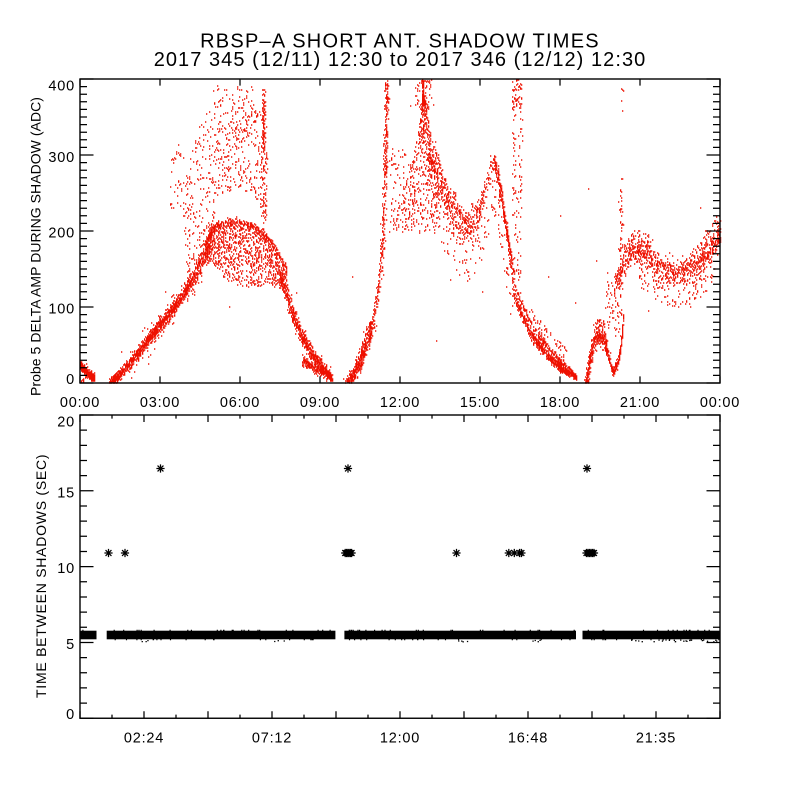  Describe the element at coordinates (272, 739) in the screenshot. I see `svg-text: 07:12` at that location.